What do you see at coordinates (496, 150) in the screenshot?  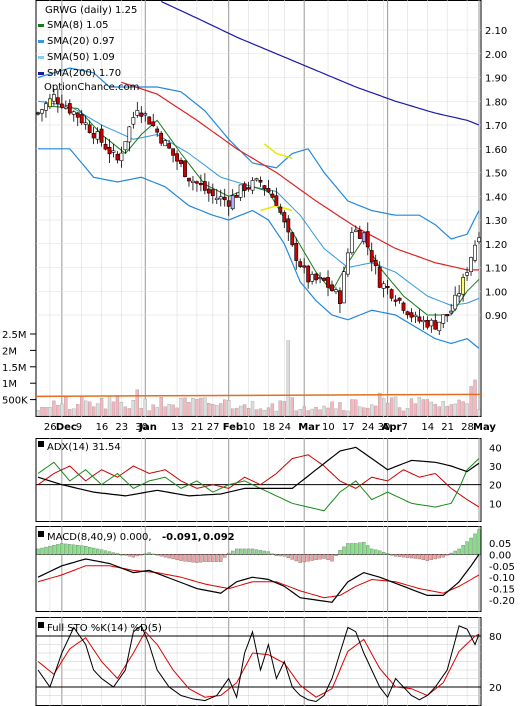 I see `price-tick-label: 1.60` at bounding box center [496, 150].